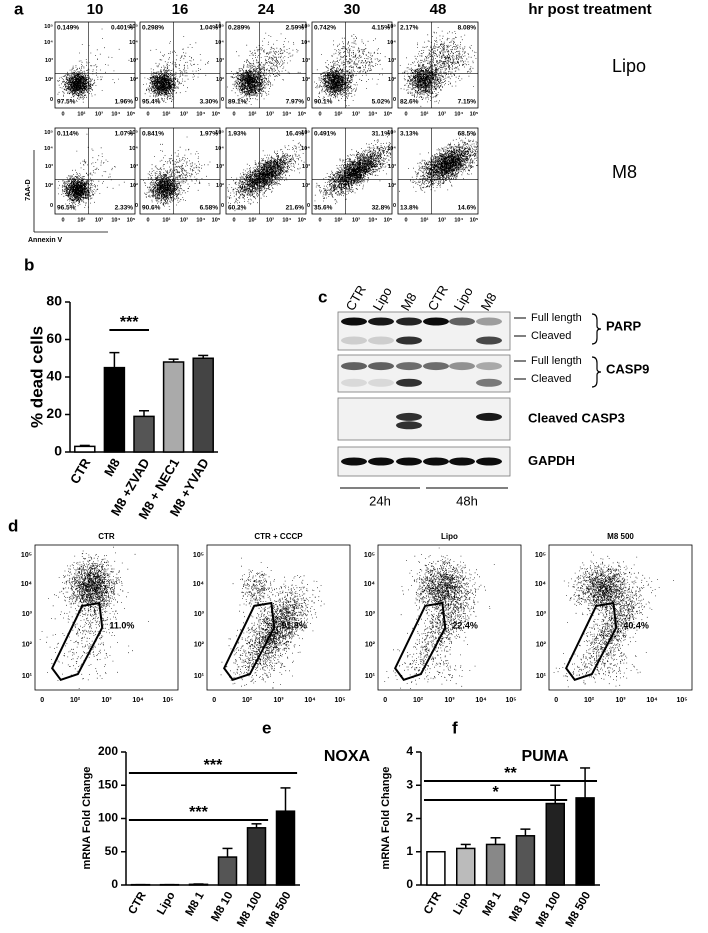 Image resolution: width=708 pixels, height=933 pixels. Describe the element at coordinates (36, 377) in the screenshot. I see `y-axis-label: % dead cells` at that location.